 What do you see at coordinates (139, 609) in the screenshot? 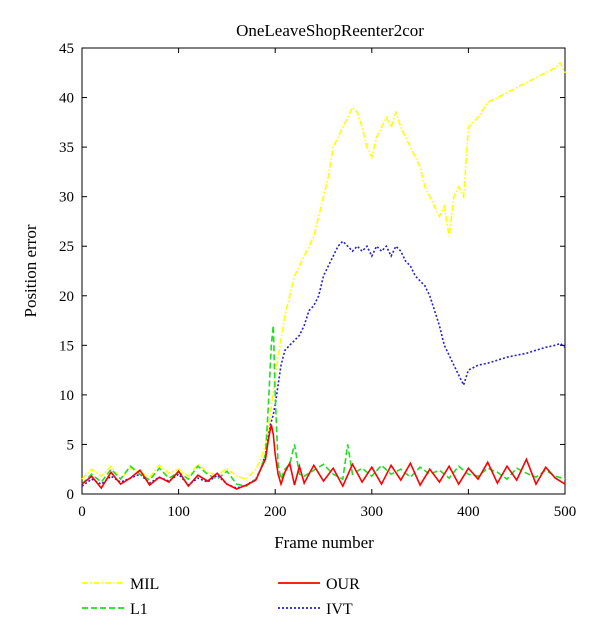
I see `legend-label-l1: L1` at bounding box center [139, 609].